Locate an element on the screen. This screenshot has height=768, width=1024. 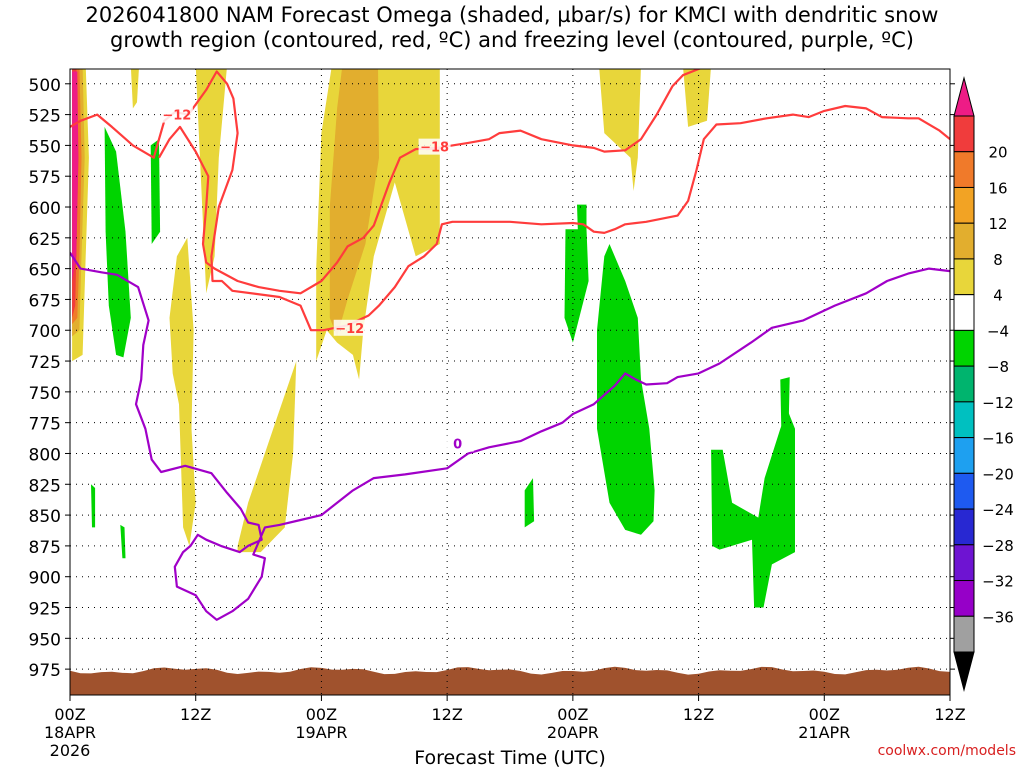
y-tick-label-550: 550 is located at coordinates (45, 147).